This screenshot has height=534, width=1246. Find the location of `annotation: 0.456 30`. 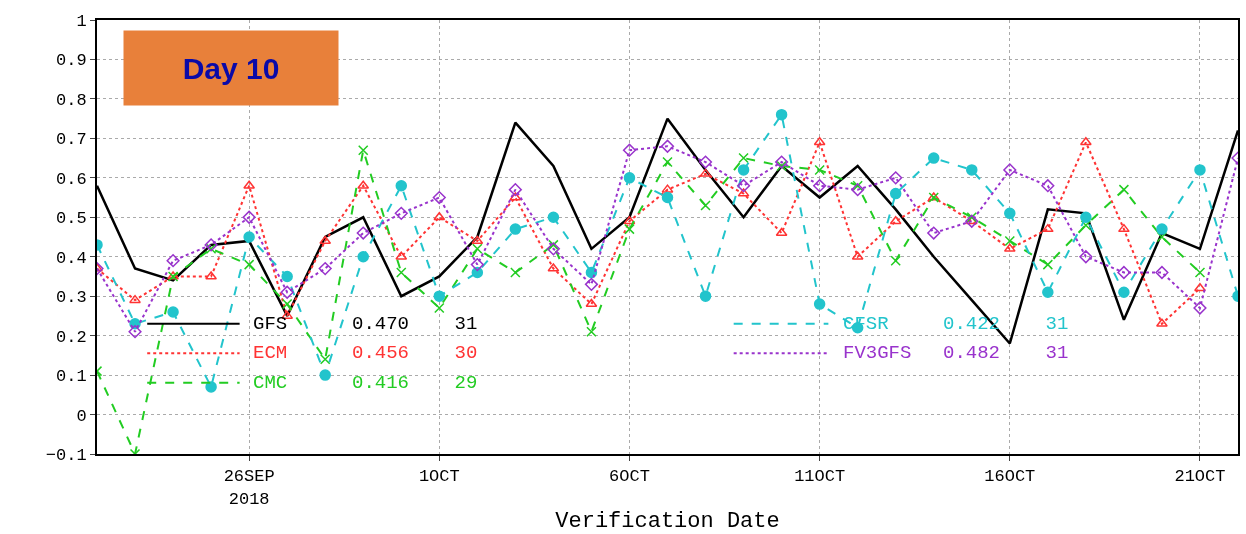

annotation: 0.456 30 is located at coordinates (415, 353).